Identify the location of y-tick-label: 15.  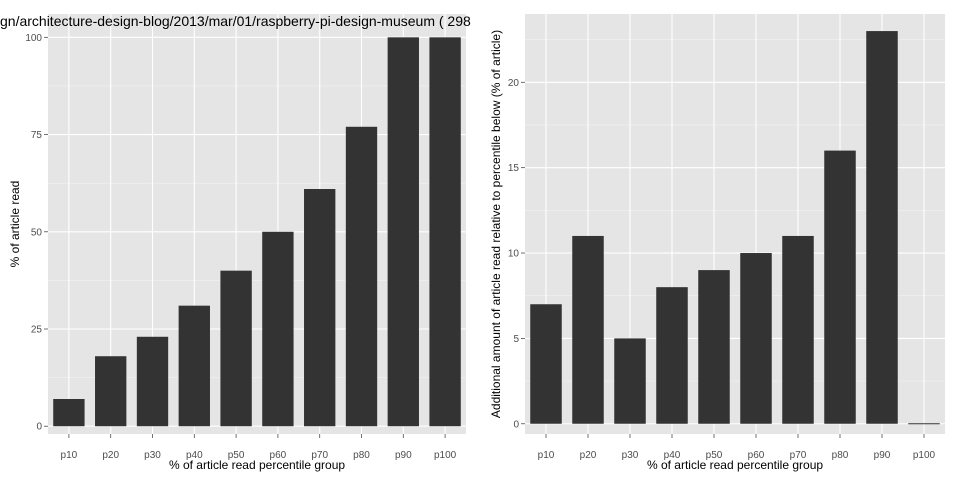
(514, 168).